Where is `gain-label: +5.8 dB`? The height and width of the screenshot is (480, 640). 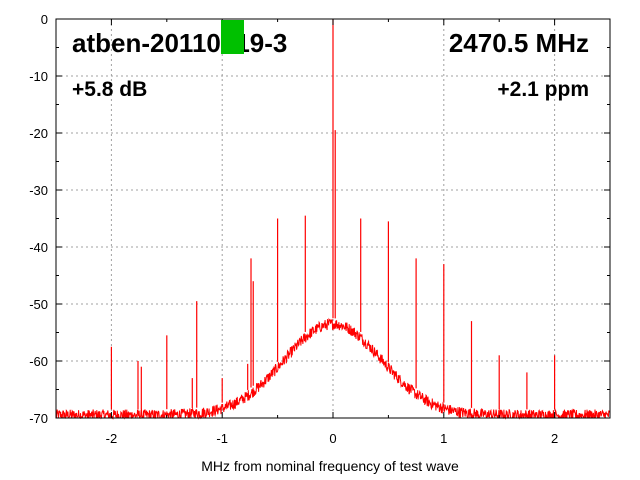 gain-label: +5.8 dB is located at coordinates (109, 89).